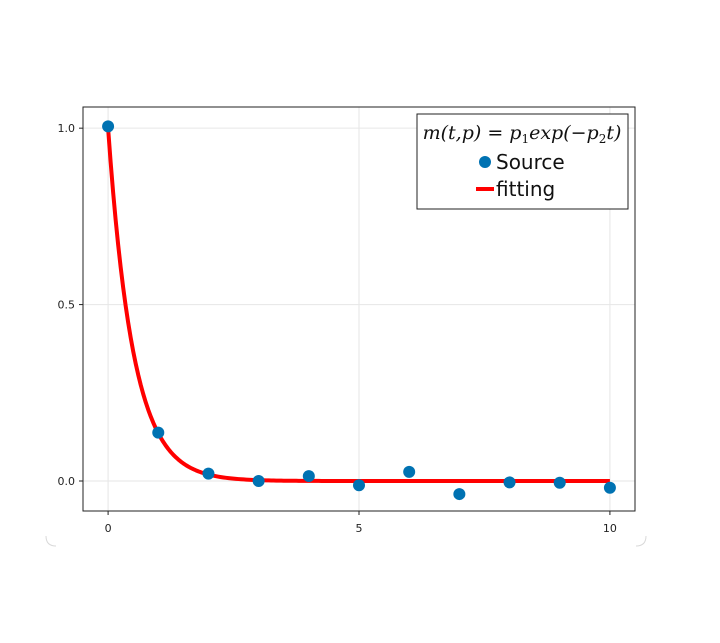  I want to click on y-tick-label: 0.5, so click(67, 305).